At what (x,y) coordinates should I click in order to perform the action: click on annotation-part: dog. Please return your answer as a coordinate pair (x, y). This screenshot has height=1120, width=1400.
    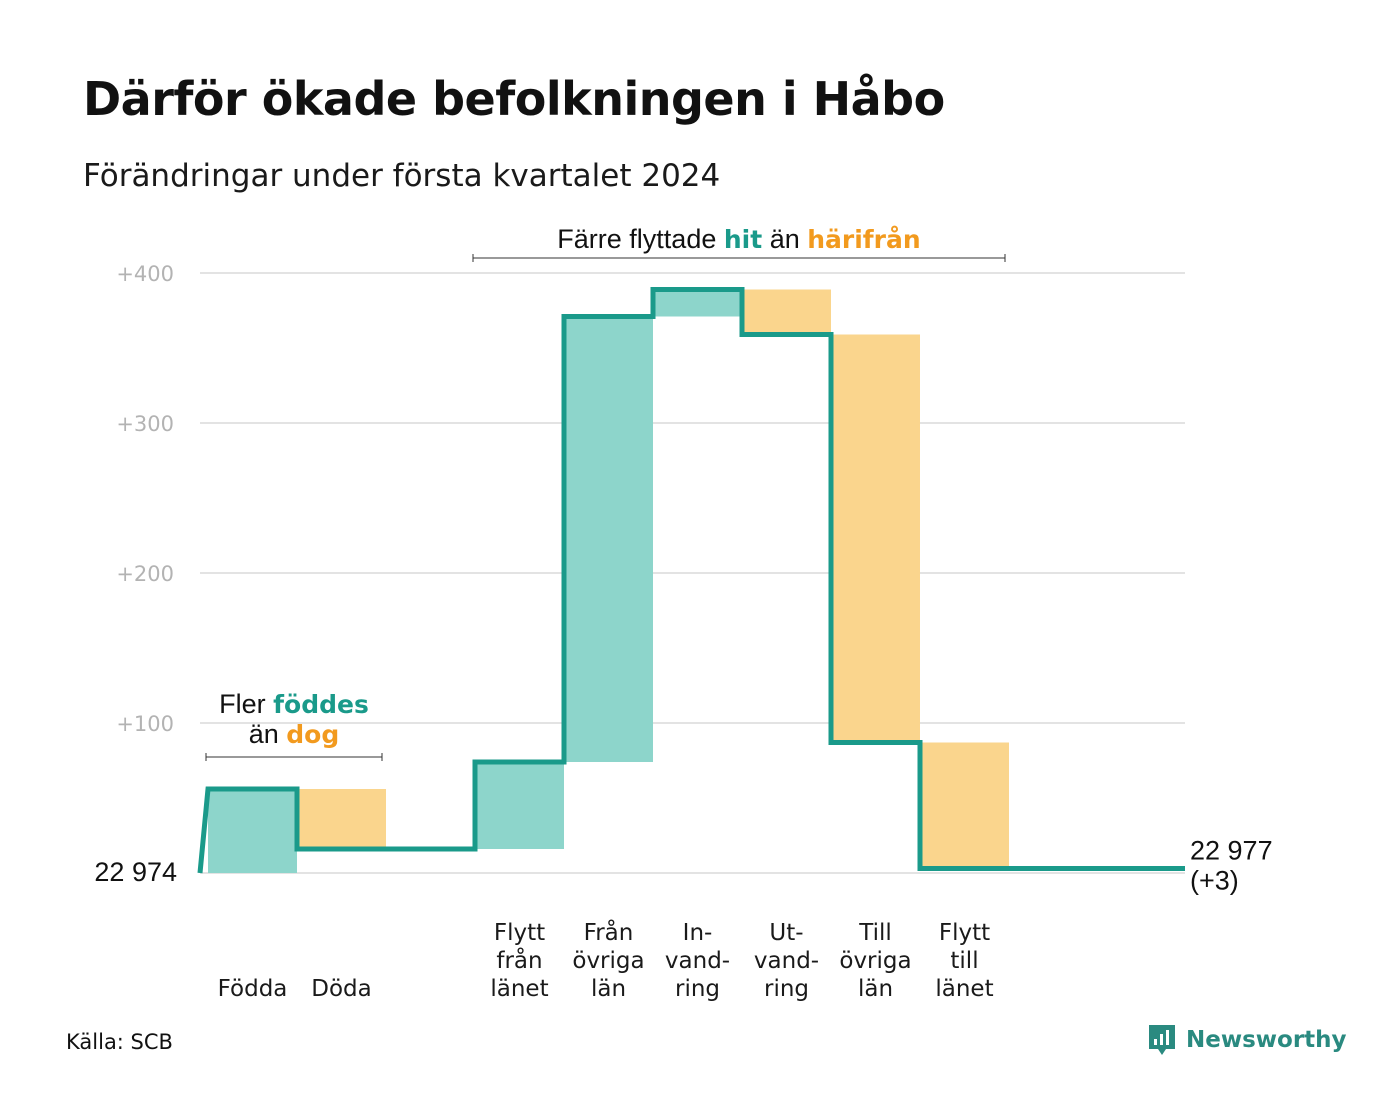
    Looking at the image, I should click on (312, 734).